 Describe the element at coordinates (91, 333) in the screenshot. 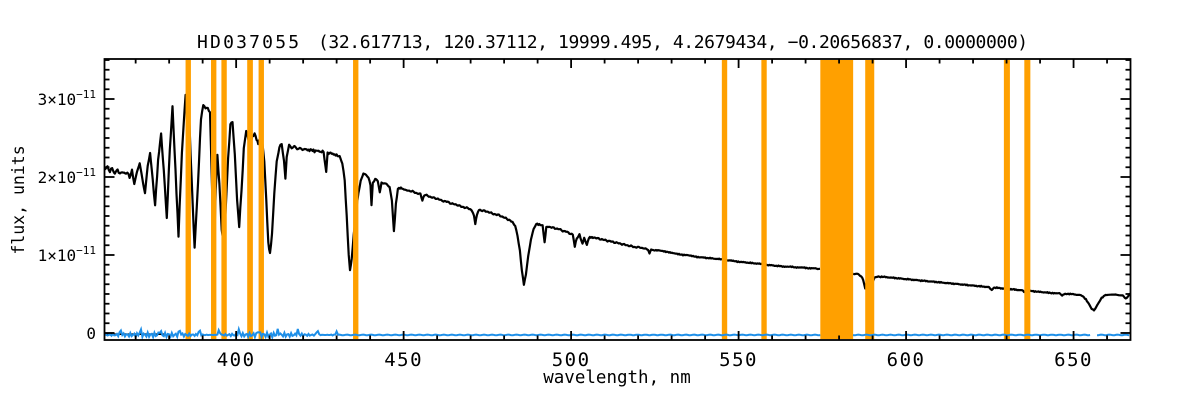

I see `y-tick-label: 0` at that location.